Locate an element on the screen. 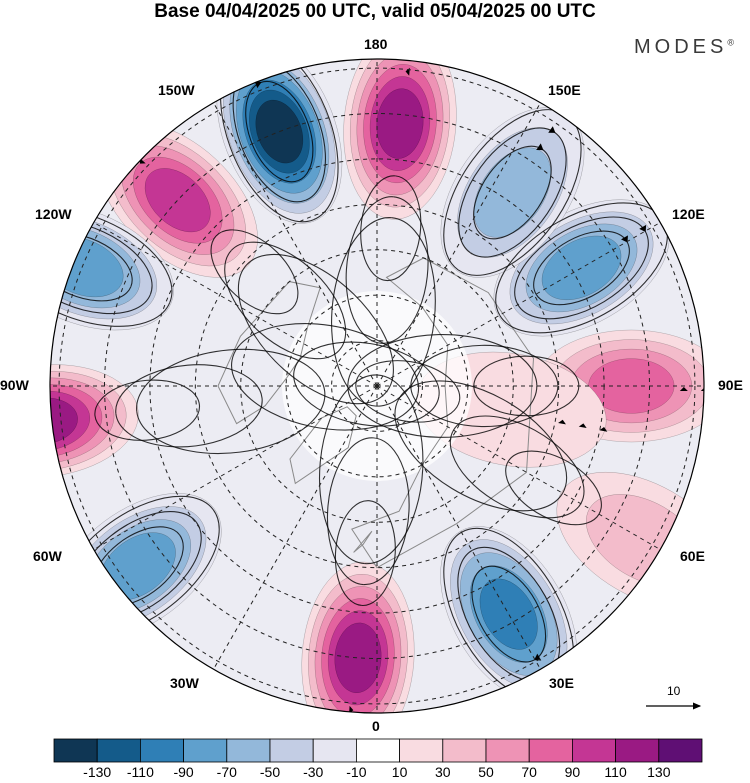 The width and height of the screenshot is (750, 783). lon-label-30e: 30E is located at coordinates (561, 683).